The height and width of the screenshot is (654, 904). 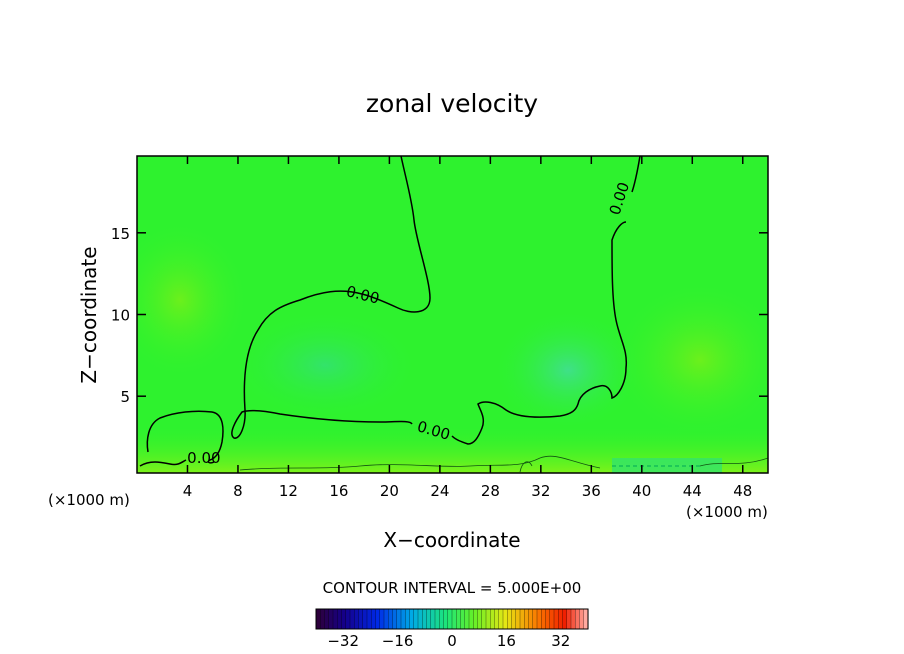 I want to click on colorbar-frame, so click(x=452, y=619).